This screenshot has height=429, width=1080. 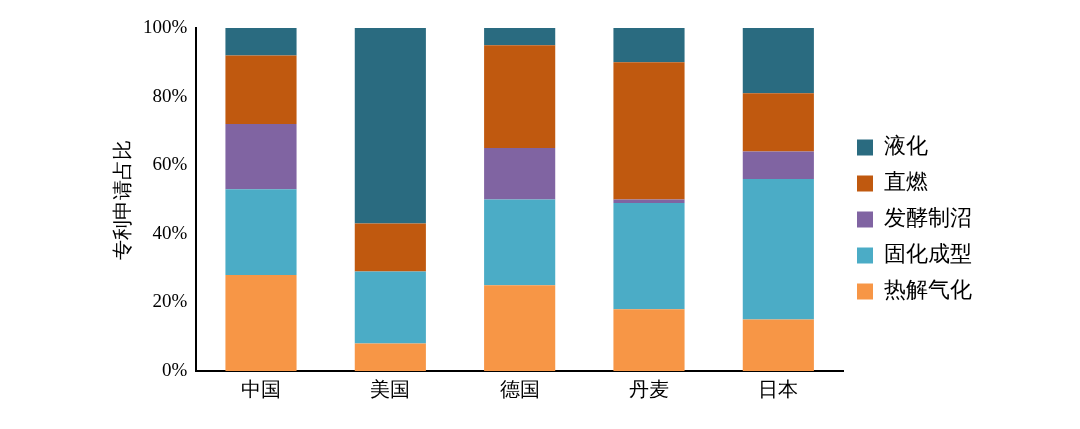 What do you see at coordinates (928, 218) in the screenshot?
I see `legend-label: 发酵制沼` at bounding box center [928, 218].